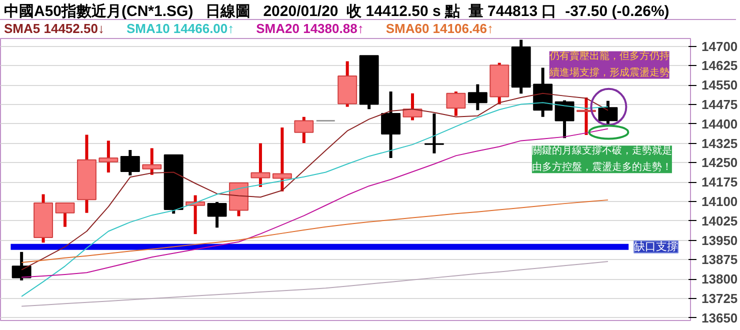 Image resolution: width=740 pixels, height=330 pixels. I want to click on annotation: 仍有賣壓出籠，但多方仍持續進場支撐，形成震盪走勢, so click(609, 64).